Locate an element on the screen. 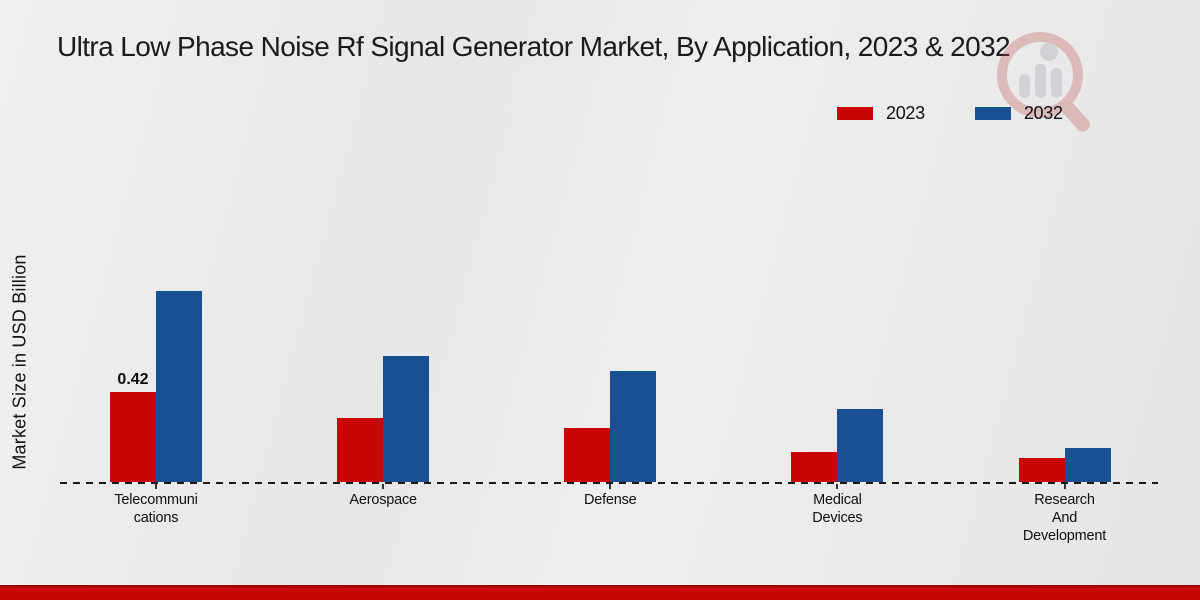 The image size is (1200, 600). bar-2032-telecommunications is located at coordinates (179, 386).